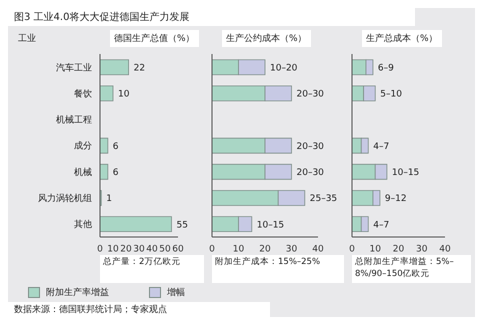  Describe the element at coordinates (165, 249) in the screenshot. I see `x-tick-label: 50` at that location.